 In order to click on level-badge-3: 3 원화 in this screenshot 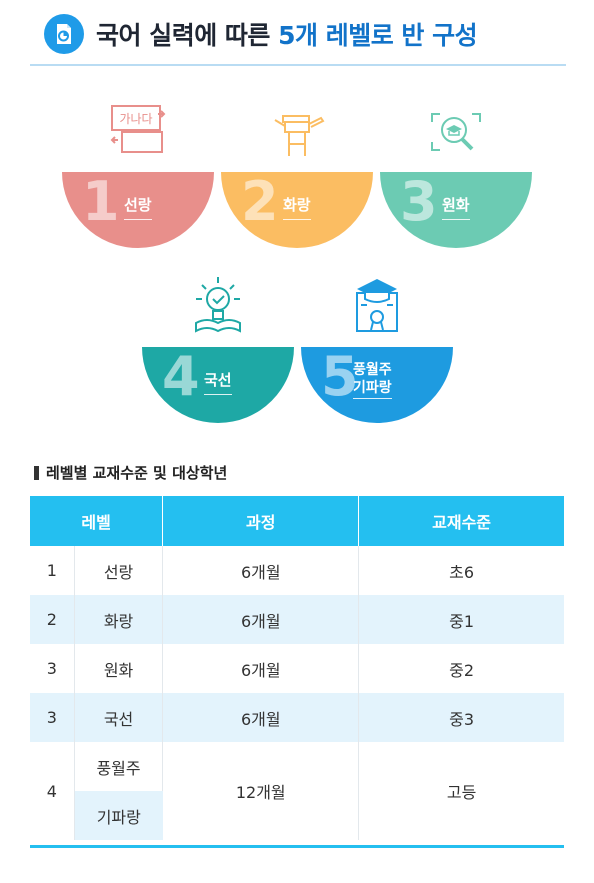, I will do `click(456, 210)`.